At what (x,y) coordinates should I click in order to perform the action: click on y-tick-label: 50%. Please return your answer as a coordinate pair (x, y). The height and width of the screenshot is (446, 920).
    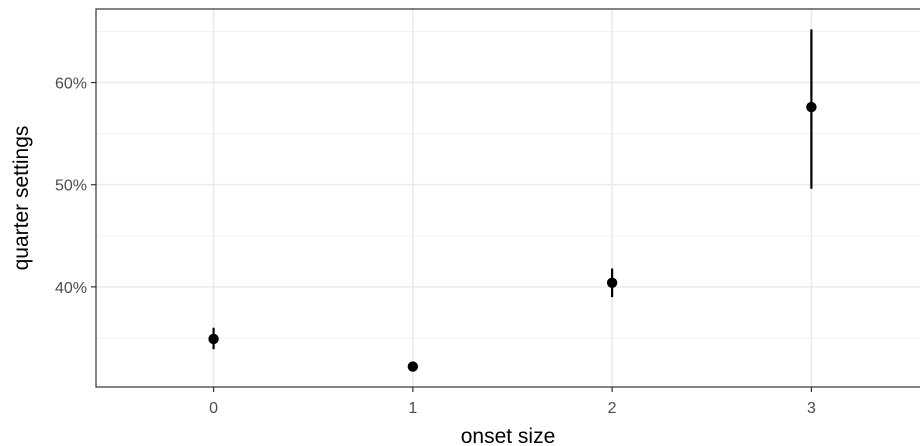
    Looking at the image, I should click on (71, 186).